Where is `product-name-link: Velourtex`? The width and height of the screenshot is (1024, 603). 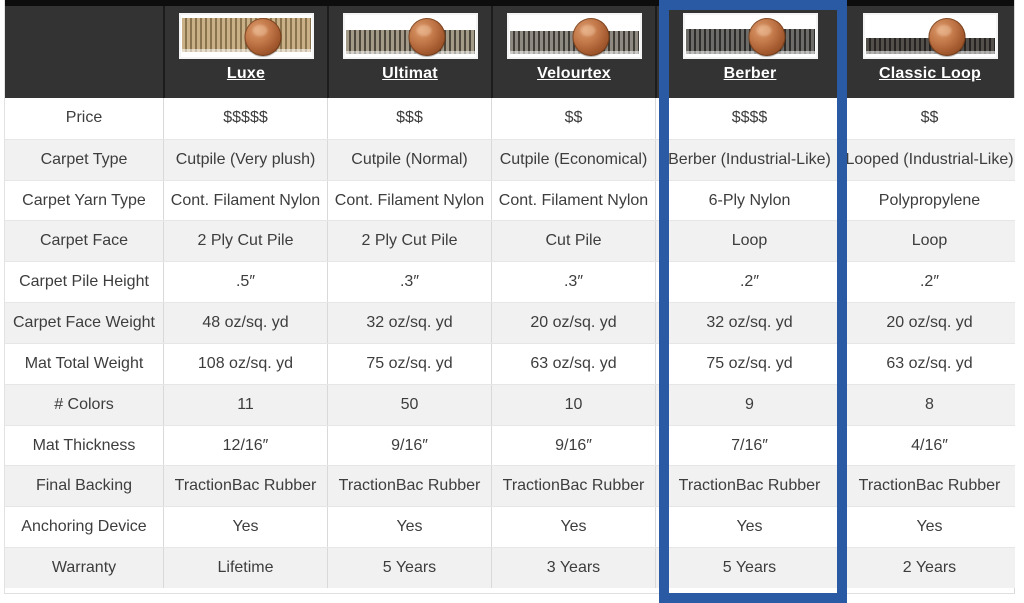
product-name-link: Velourtex is located at coordinates (574, 73).